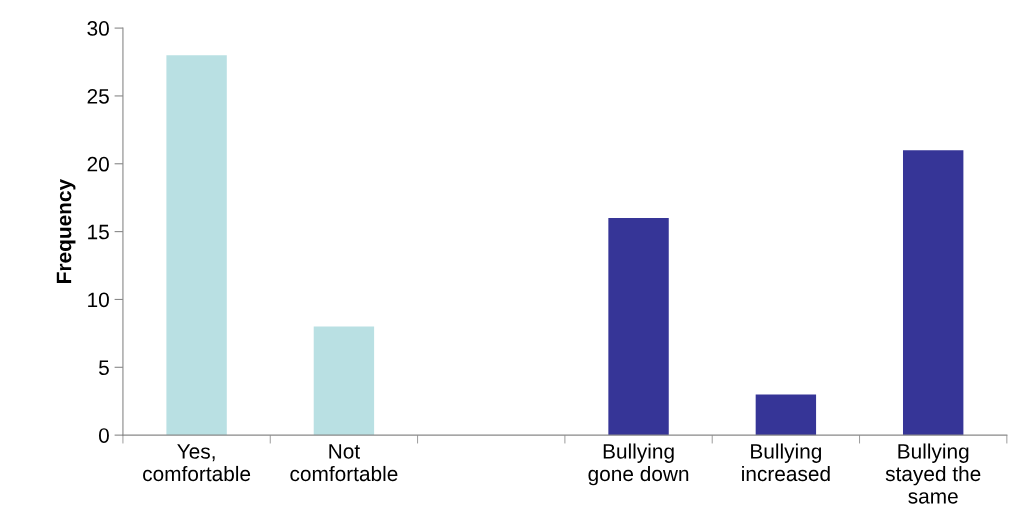  What do you see at coordinates (66, 231) in the screenshot?
I see `y-axis-title: Frequency` at bounding box center [66, 231].